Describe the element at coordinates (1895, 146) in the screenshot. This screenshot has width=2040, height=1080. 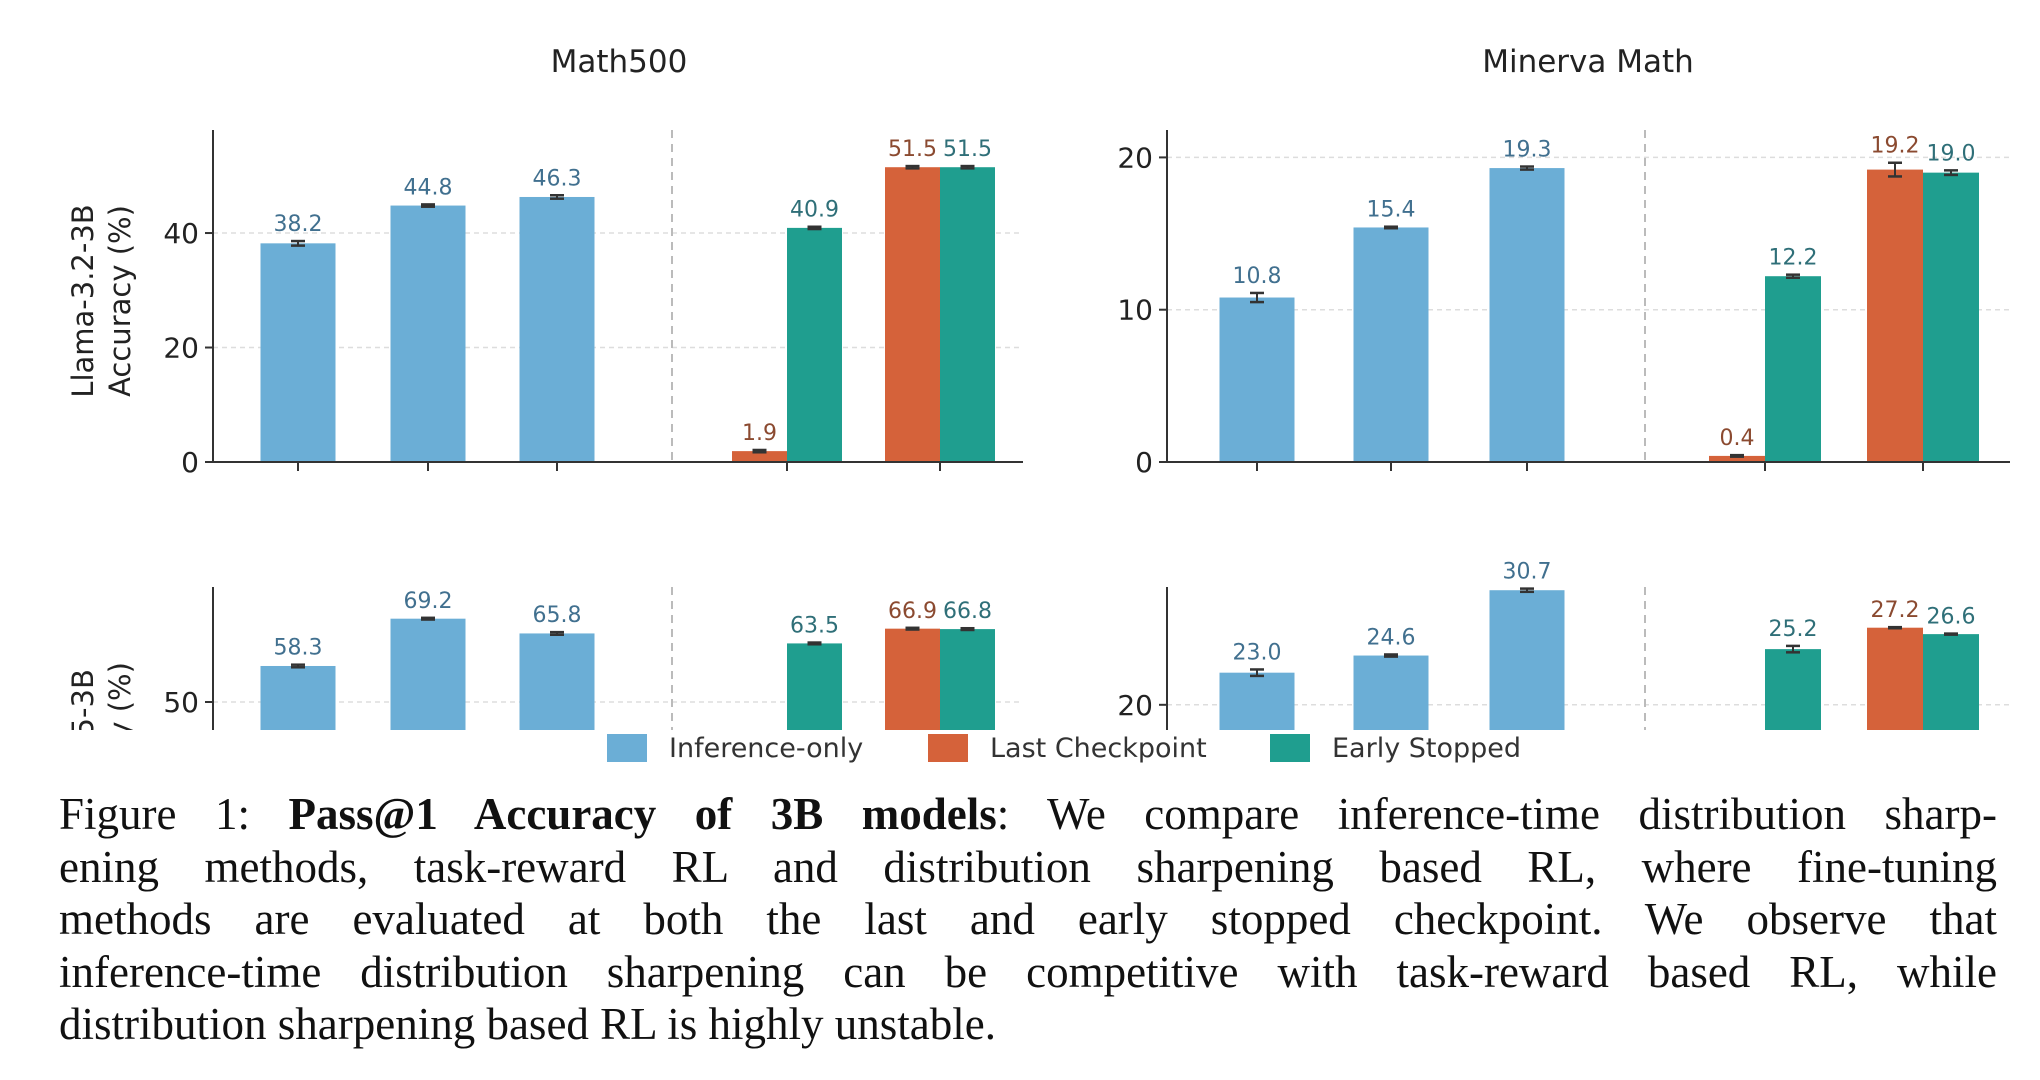
I see `data-label: 19.2` at that location.